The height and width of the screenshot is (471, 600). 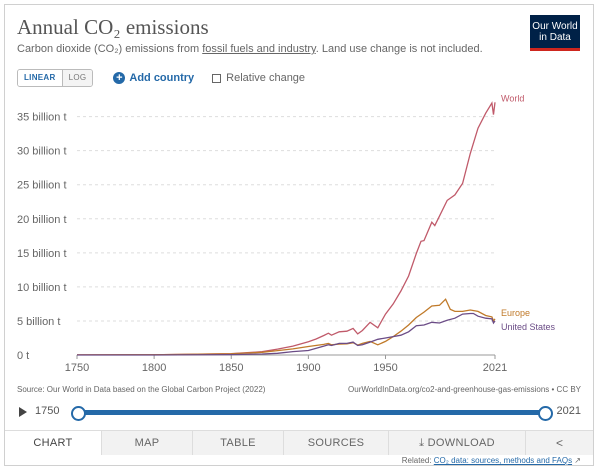 What do you see at coordinates (312, 413) in the screenshot?
I see `timeline-slider` at bounding box center [312, 413].